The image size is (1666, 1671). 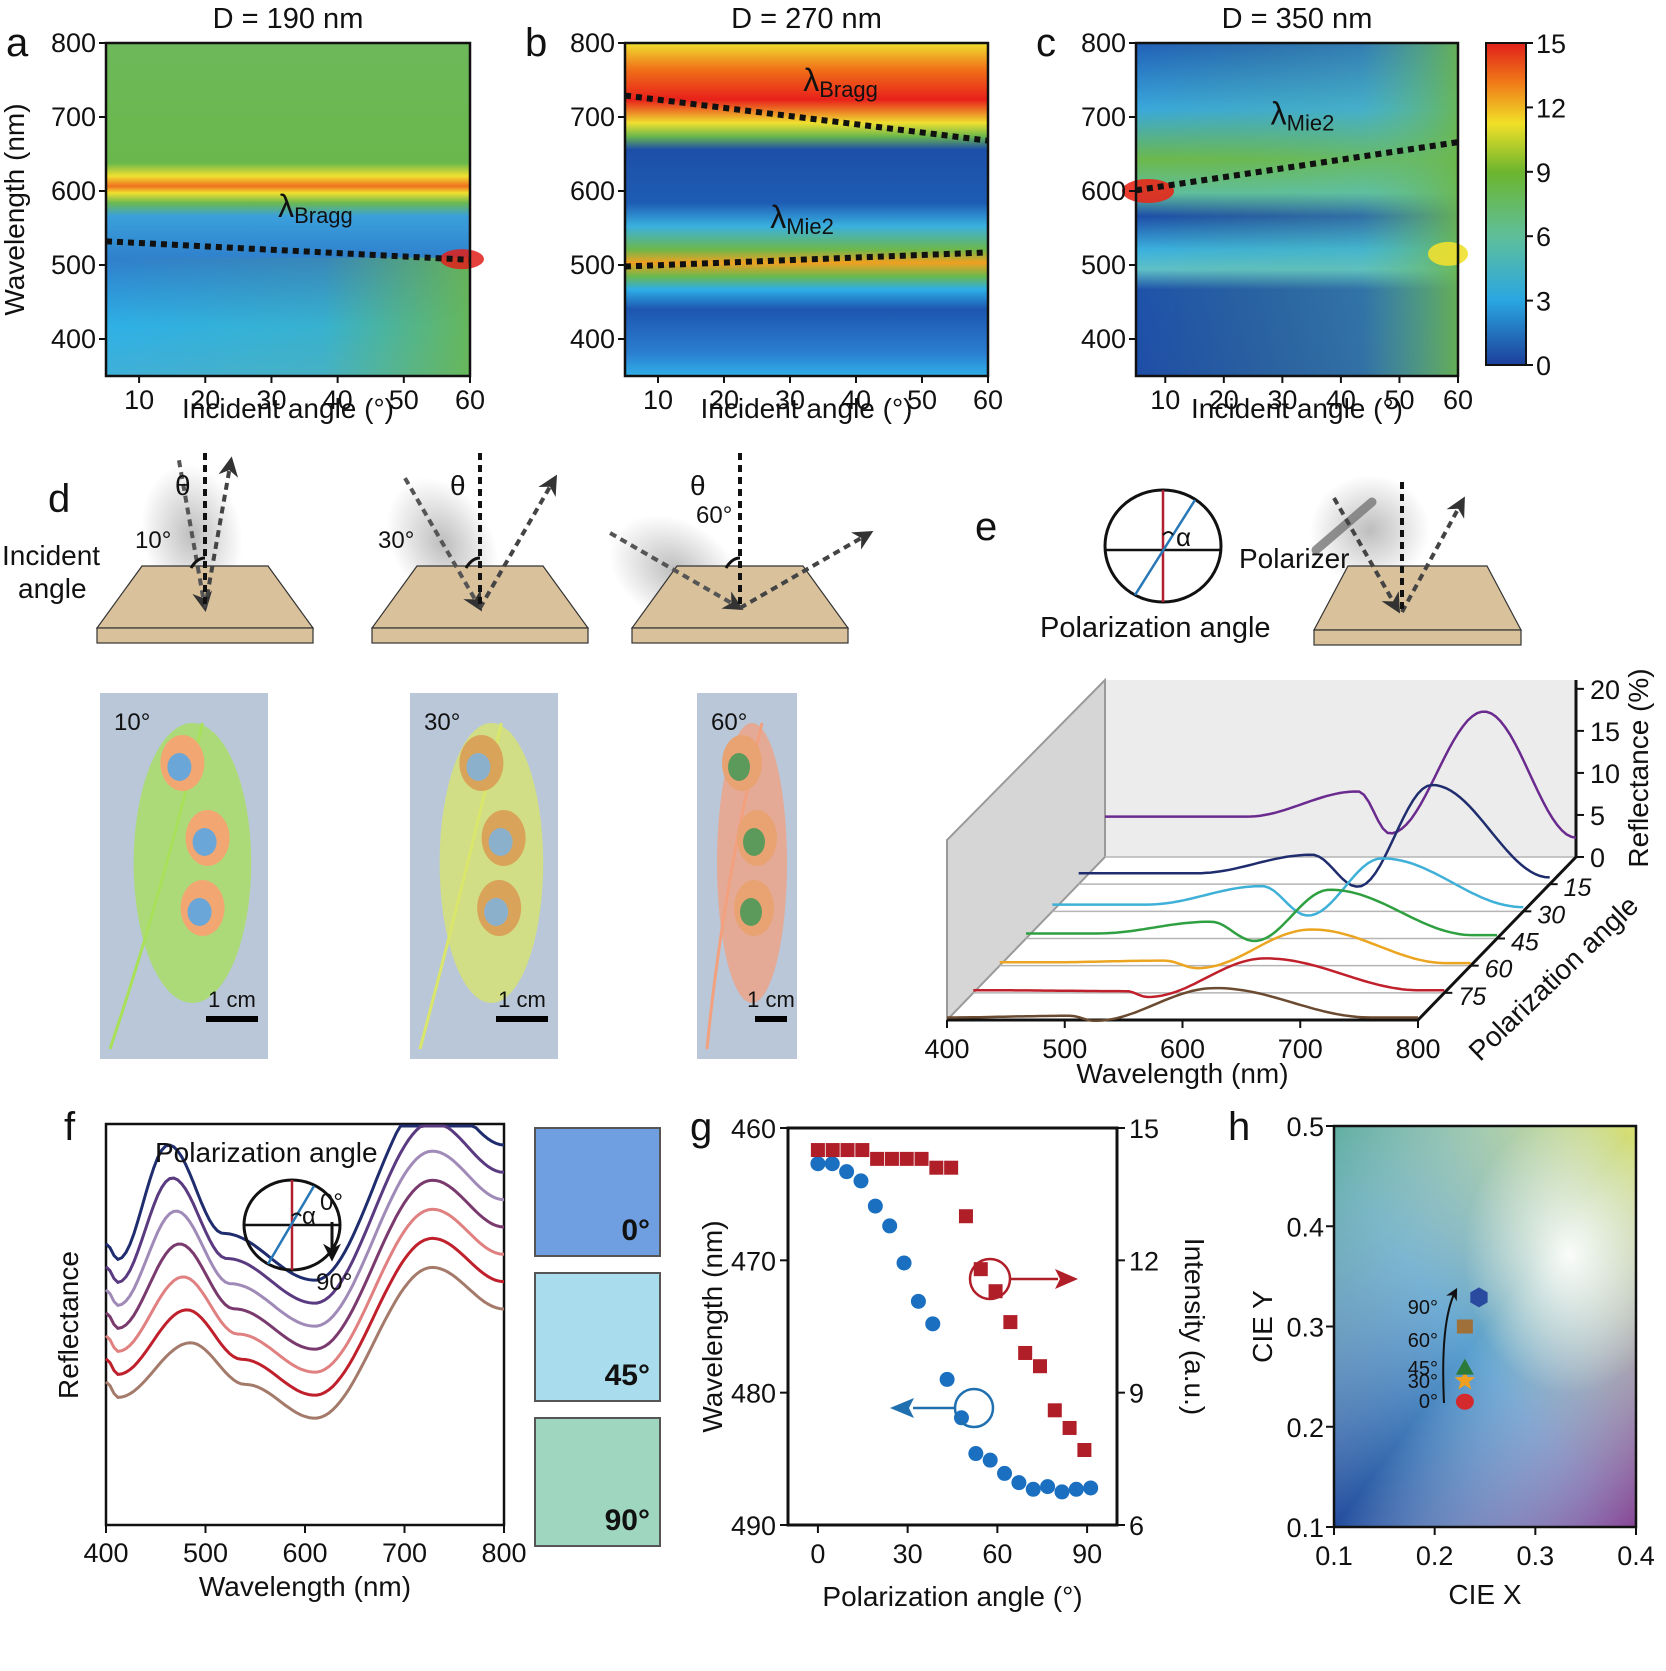 I want to click on y-tick-label: 470, so click(x=753, y=1261).